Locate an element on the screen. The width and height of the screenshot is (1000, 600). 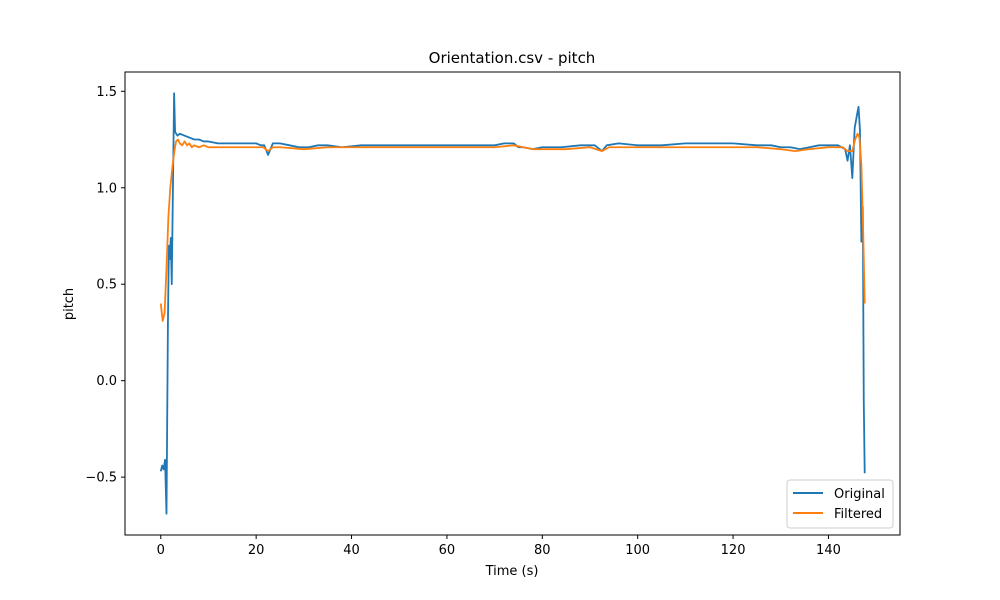
x-axis-label: Time (s) is located at coordinates (512, 571).